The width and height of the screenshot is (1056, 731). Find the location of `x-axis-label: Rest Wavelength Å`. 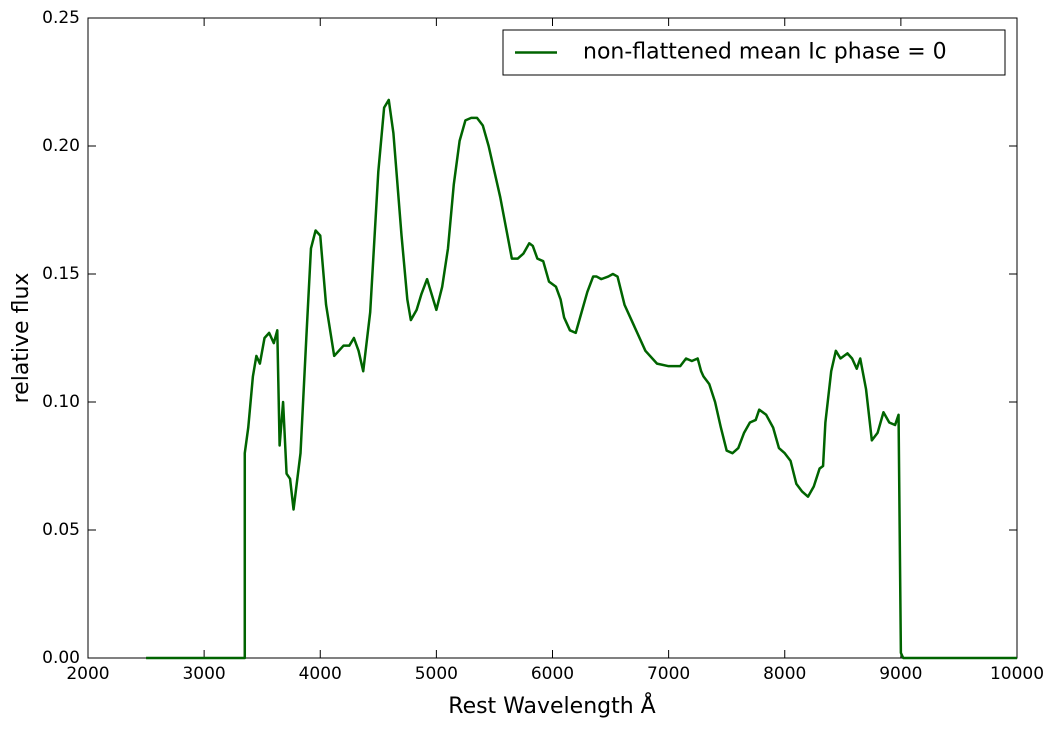

x-axis-label: Rest Wavelength Å is located at coordinates (551, 705).